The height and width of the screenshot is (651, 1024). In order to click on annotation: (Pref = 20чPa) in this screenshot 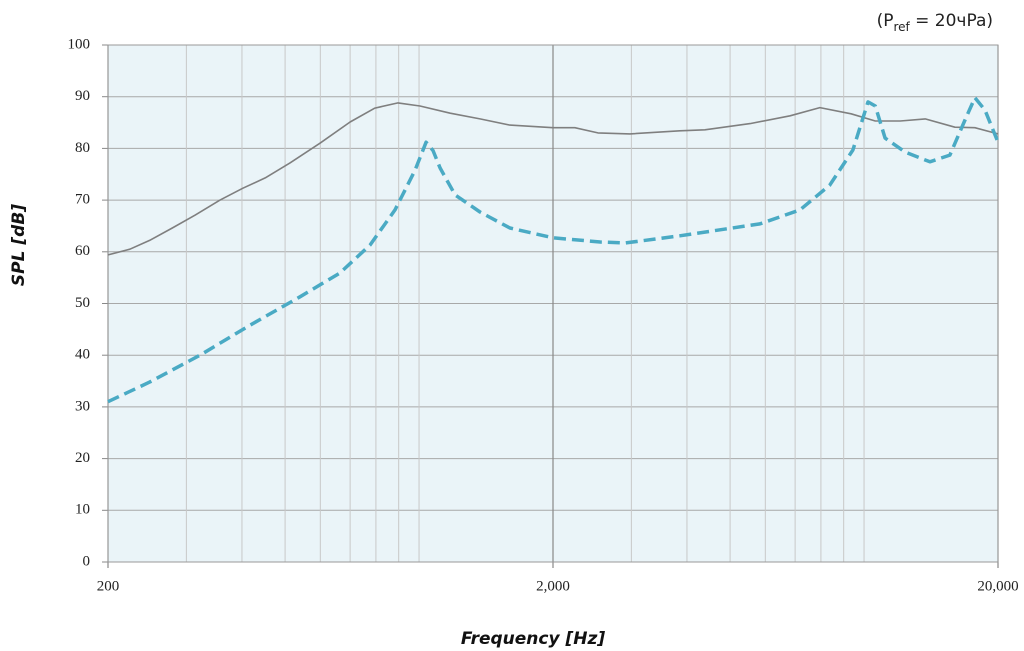, I will do `click(935, 22)`.